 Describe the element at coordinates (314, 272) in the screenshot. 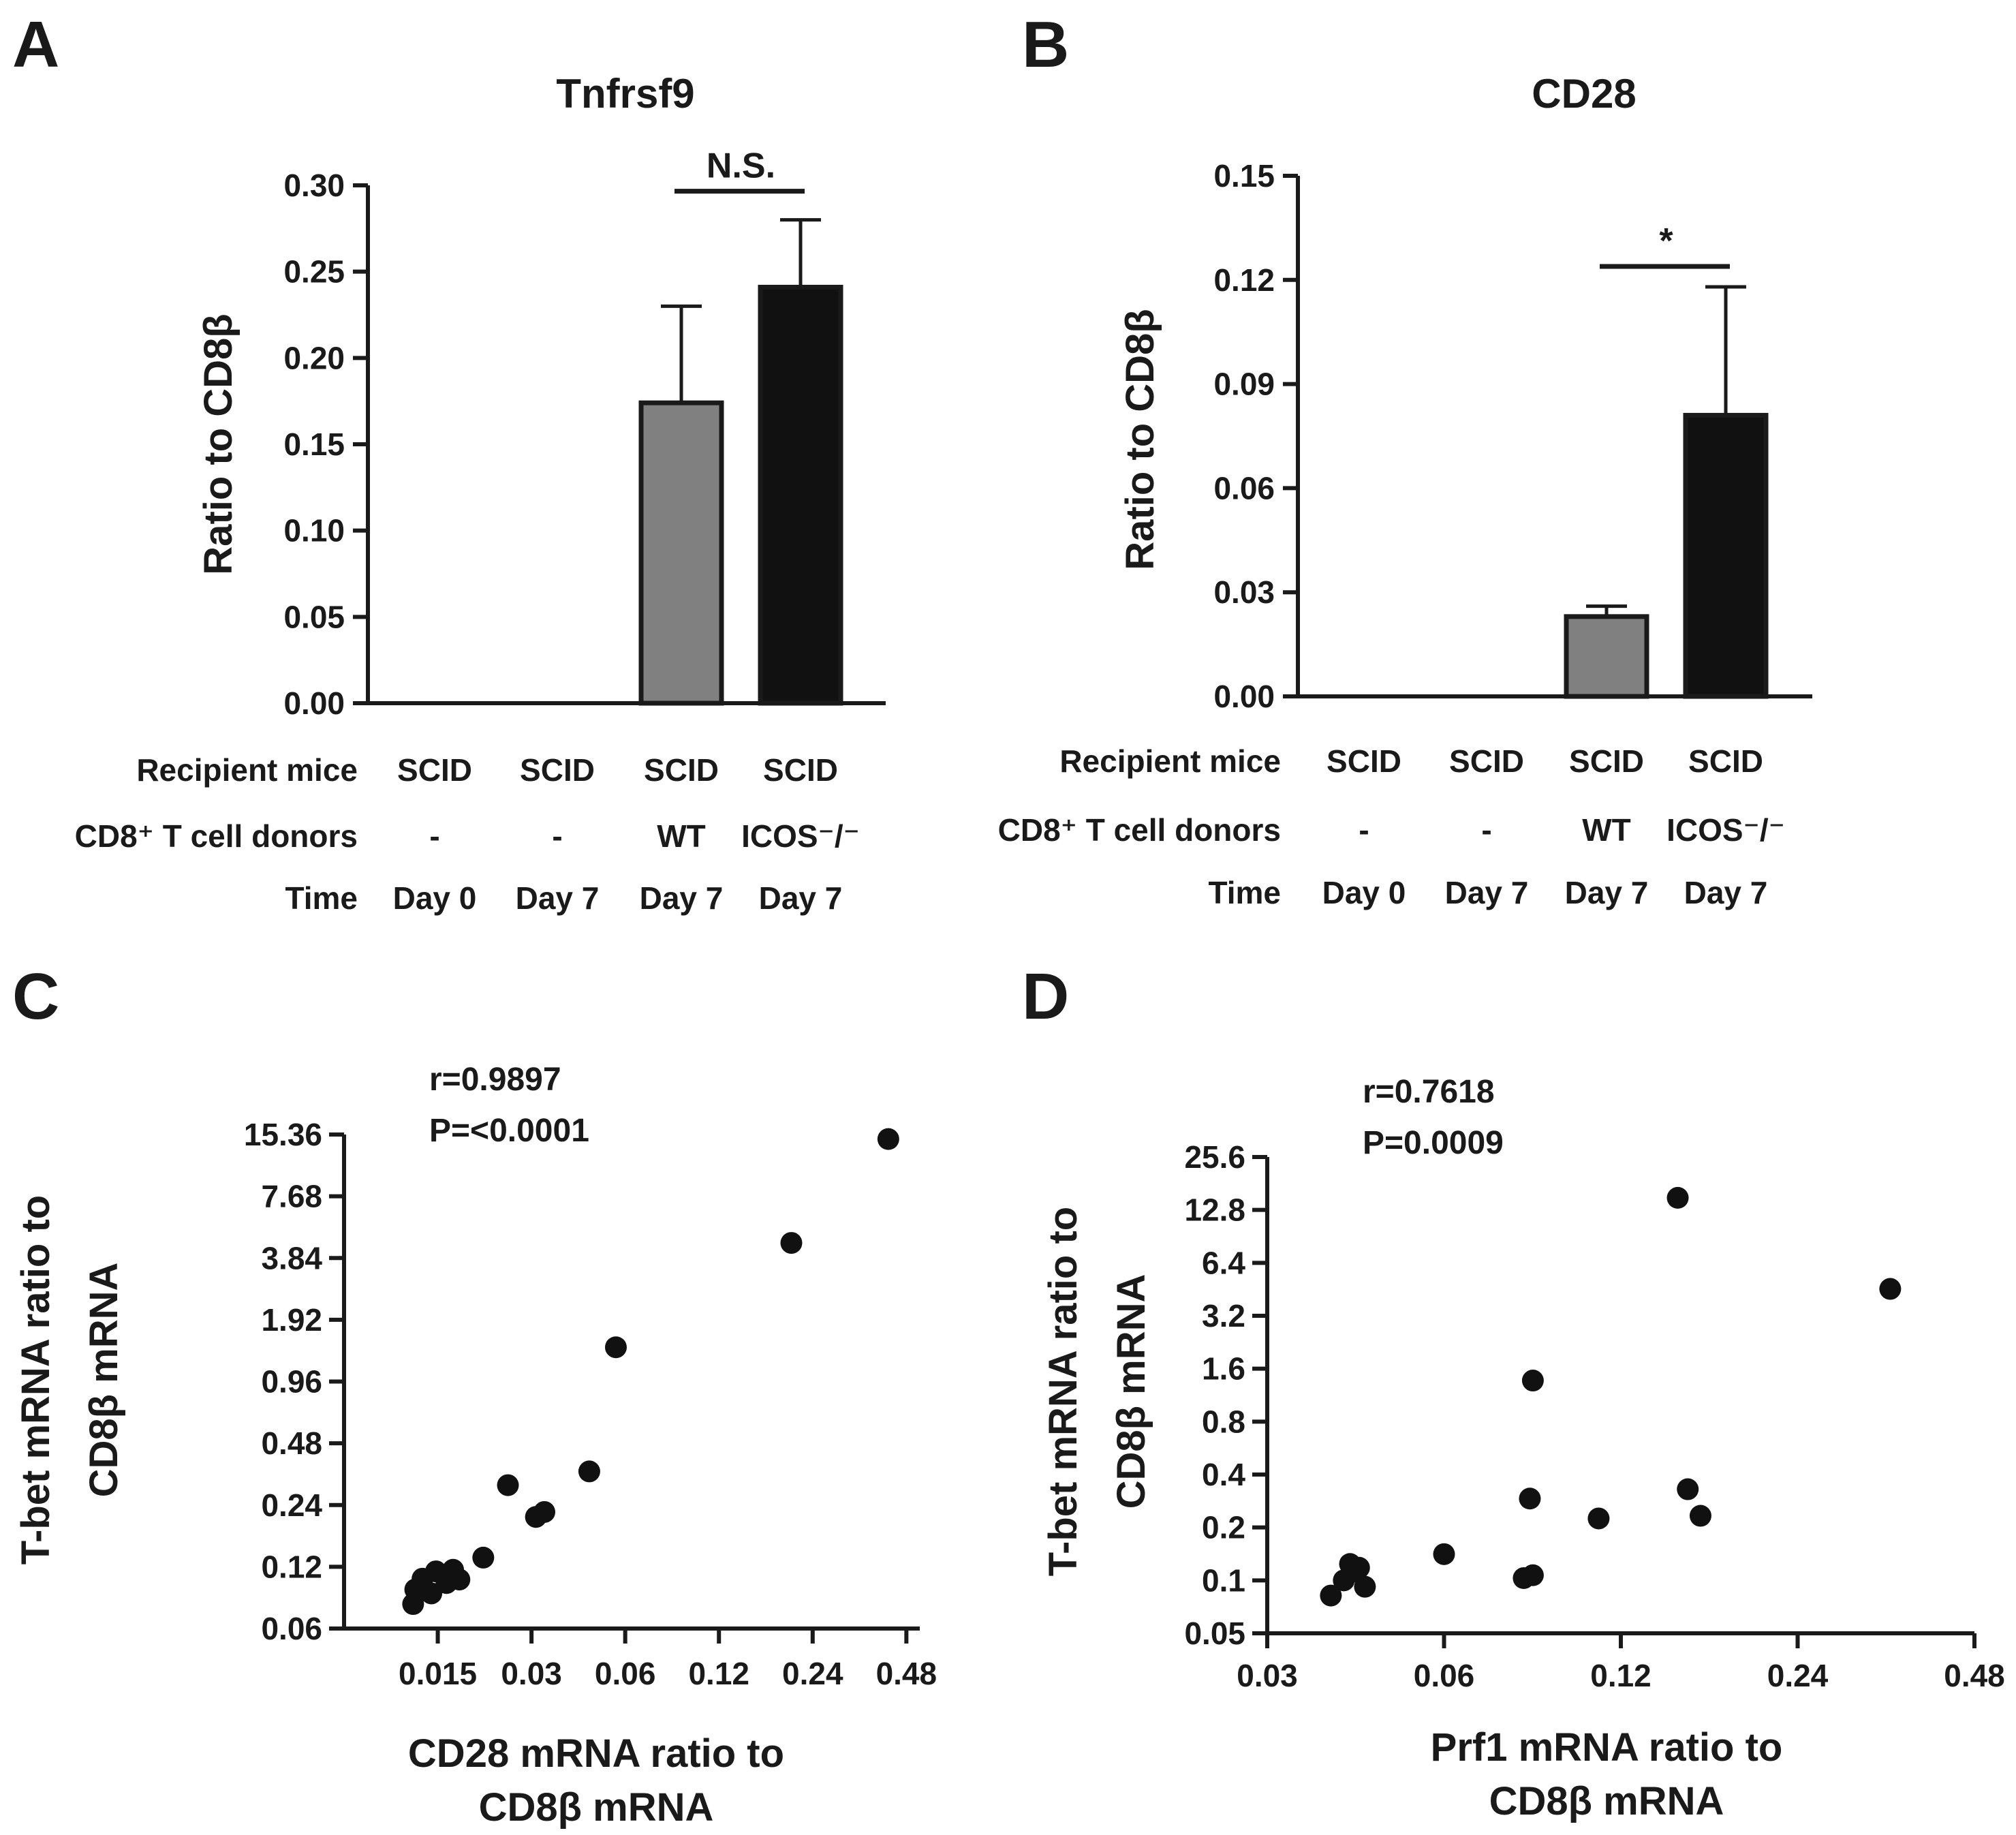

I see `y-tick-label: 0.25` at that location.